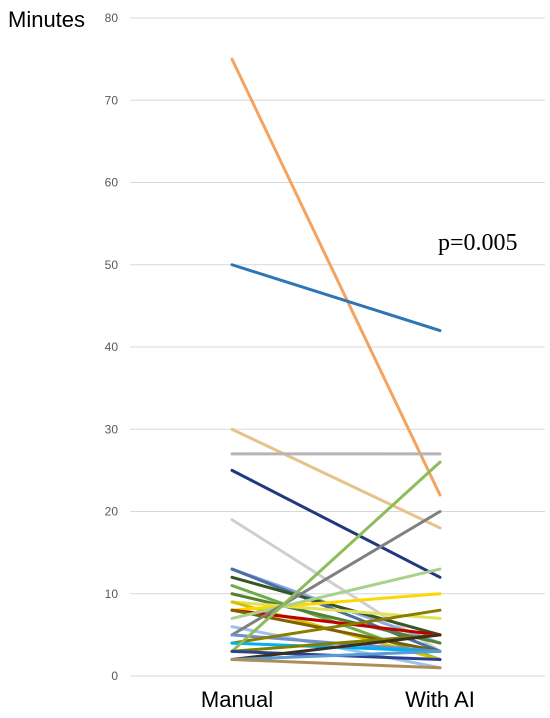 The height and width of the screenshot is (718, 550). I want to click on y-axis-ticks: 0 10 20 30 40 50 60 70 80, so click(112, 347).